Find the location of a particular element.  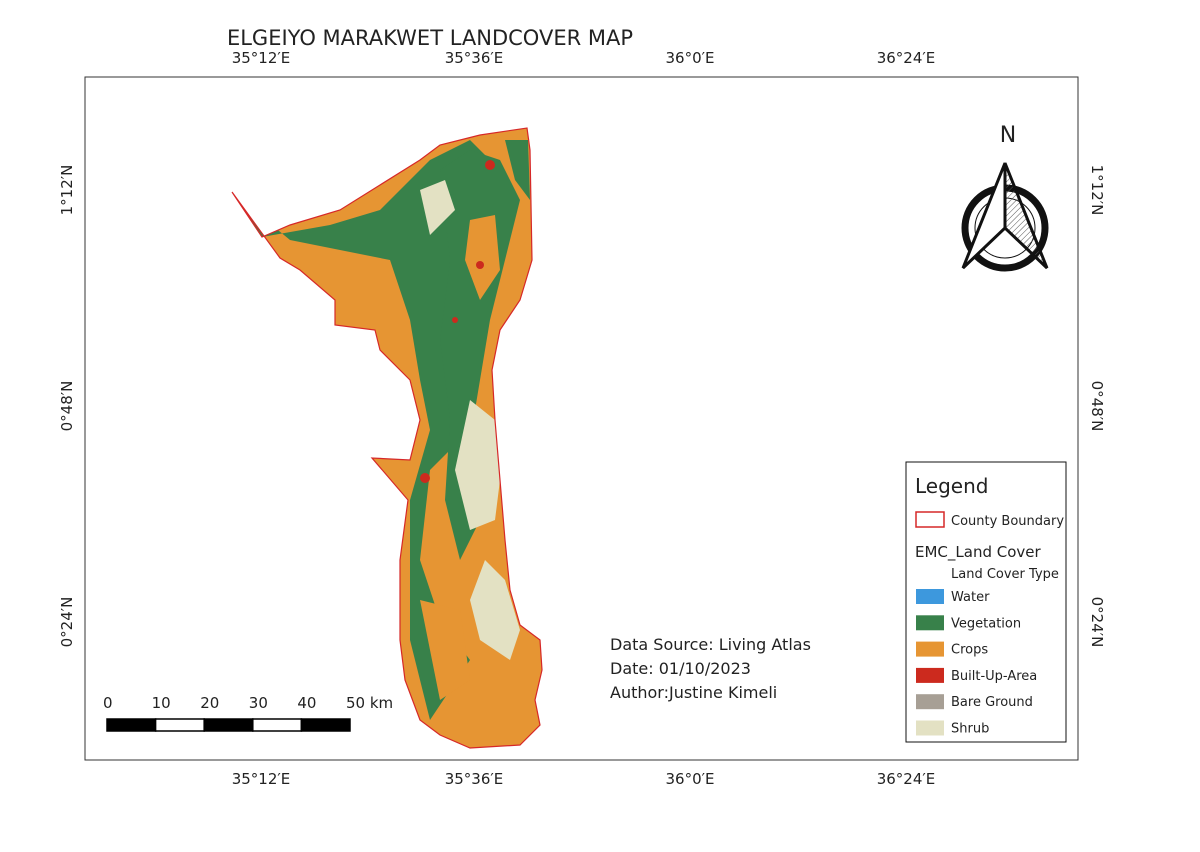

map-title: ELGEIYO MARAKWET LANDCOVER MAP is located at coordinates (430, 38).